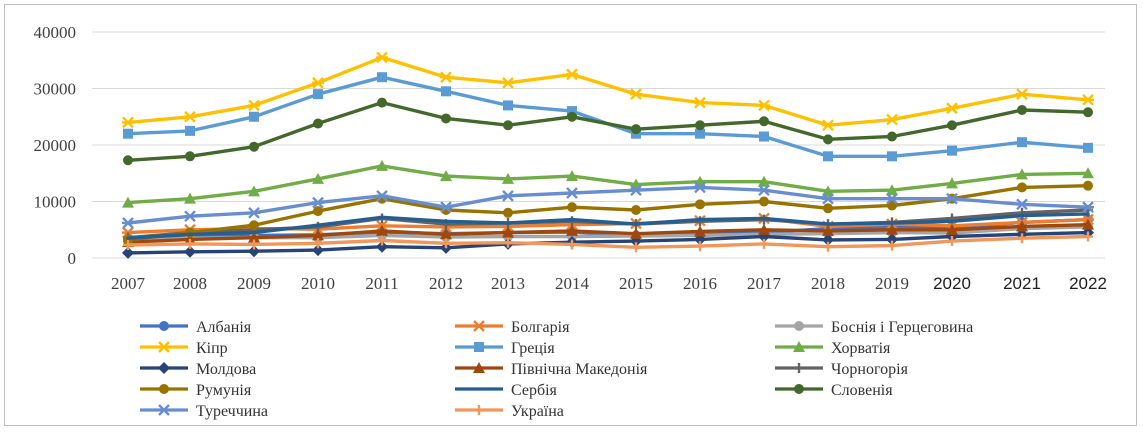  I want to click on x-tick-label: 2016, so click(700, 283).